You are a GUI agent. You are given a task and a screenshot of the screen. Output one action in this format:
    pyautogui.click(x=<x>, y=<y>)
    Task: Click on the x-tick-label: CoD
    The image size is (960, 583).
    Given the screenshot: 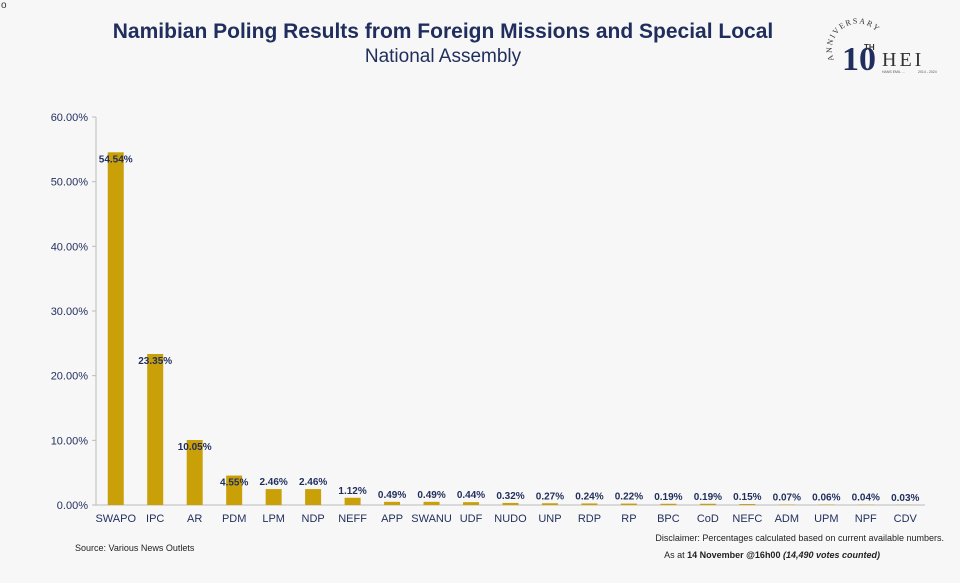 What is the action you would take?
    pyautogui.click(x=708, y=519)
    